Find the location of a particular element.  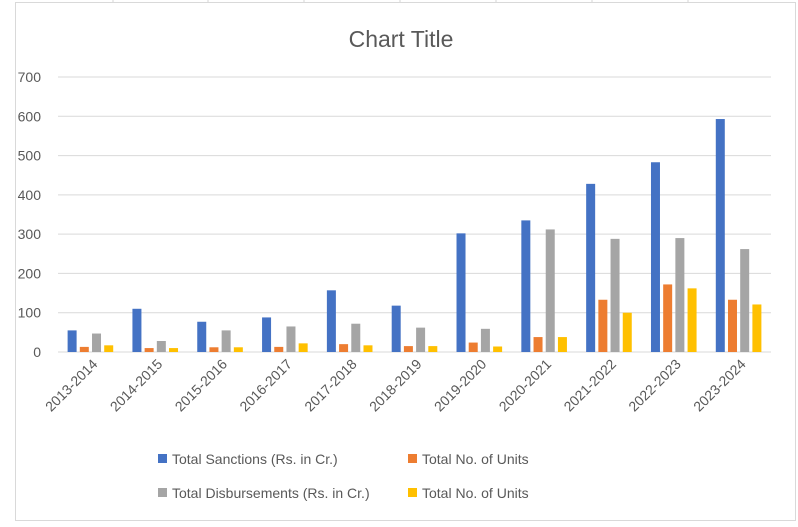

x-tick-label: 2014-2015 is located at coordinates (136, 385).